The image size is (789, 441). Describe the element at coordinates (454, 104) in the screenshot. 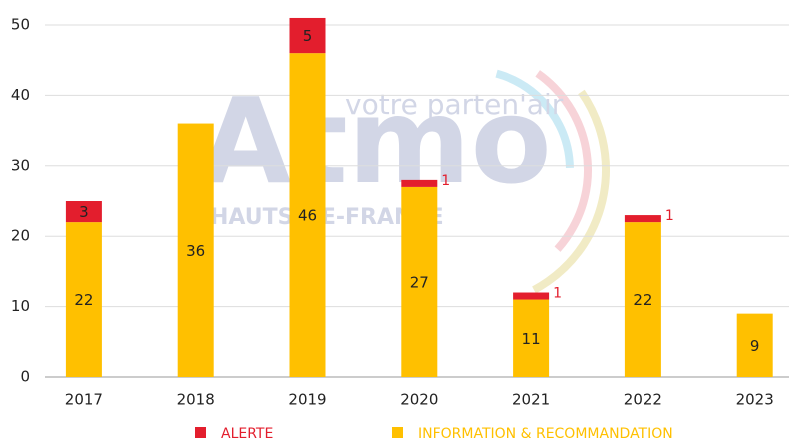

I see `watermark-tagline: votre parten'air` at that location.